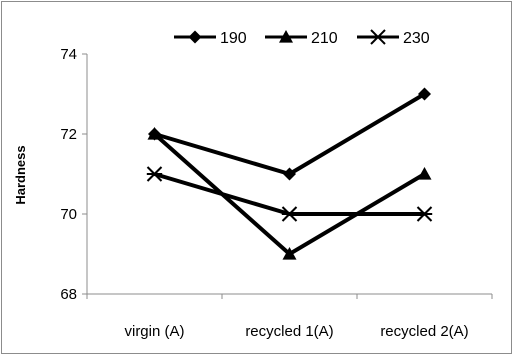 This screenshot has height=358, width=513. What do you see at coordinates (424, 214) in the screenshot?
I see `point-230-recycled-2-a` at bounding box center [424, 214].